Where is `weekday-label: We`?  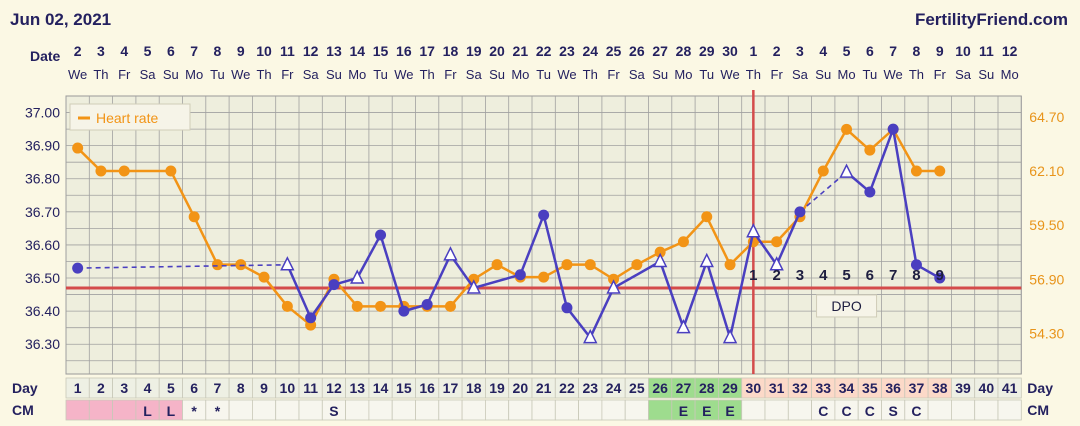 weekday-label: We is located at coordinates (729, 74).